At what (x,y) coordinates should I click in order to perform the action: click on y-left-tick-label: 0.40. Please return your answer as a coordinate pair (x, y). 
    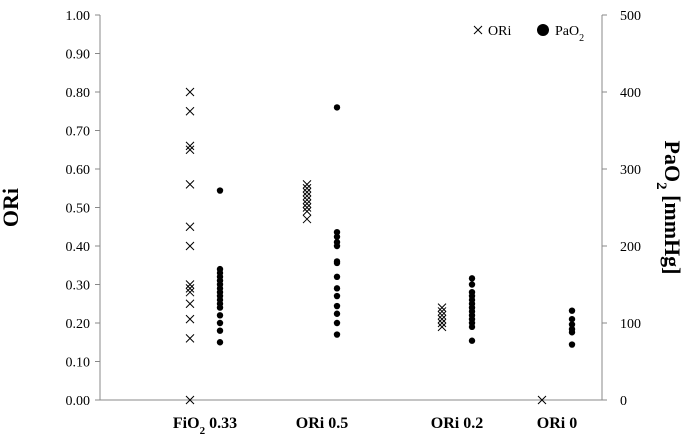
    Looking at the image, I should click on (78, 247).